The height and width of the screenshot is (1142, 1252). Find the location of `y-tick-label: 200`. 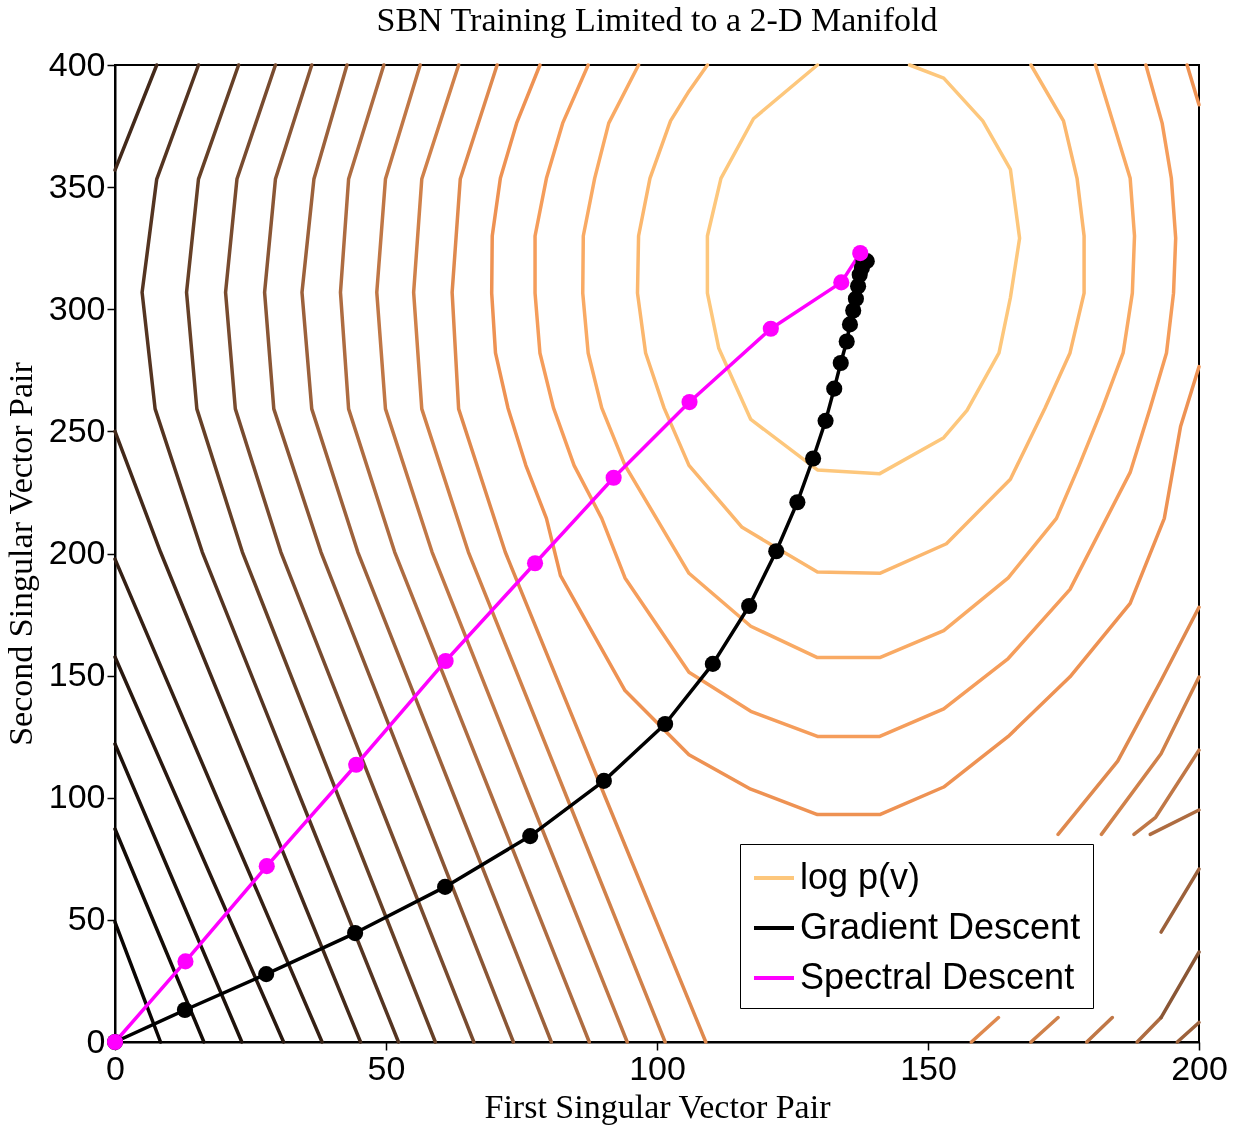

y-tick-label: 200 is located at coordinates (77, 552).